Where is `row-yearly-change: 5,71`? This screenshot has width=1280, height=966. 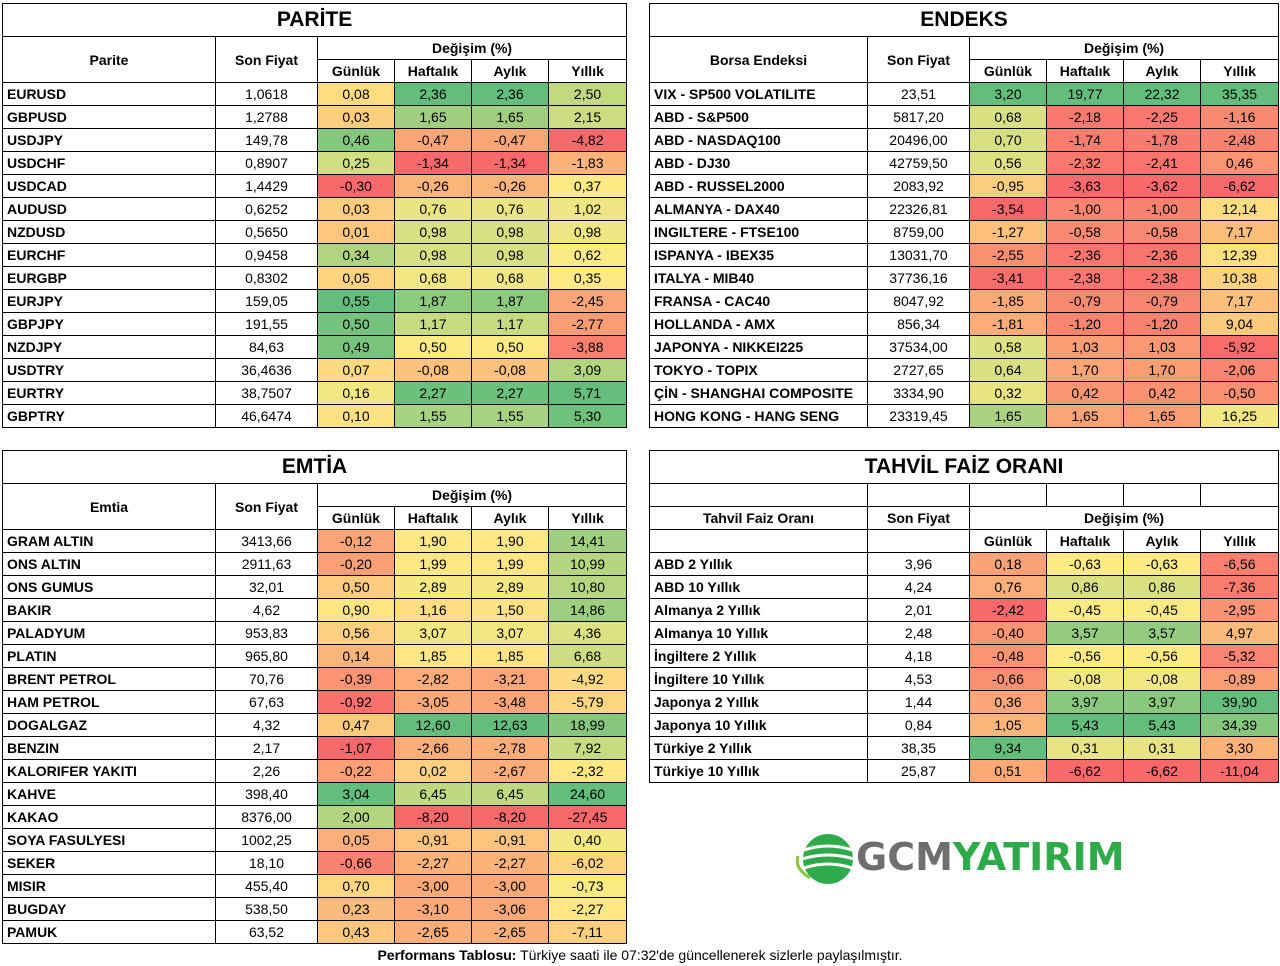
row-yearly-change: 5,71 is located at coordinates (587, 393).